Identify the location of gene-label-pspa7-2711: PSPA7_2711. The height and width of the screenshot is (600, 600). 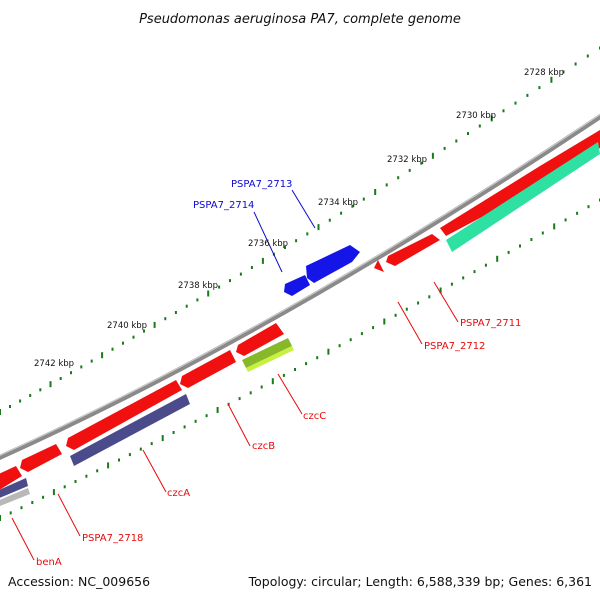
(490, 323).